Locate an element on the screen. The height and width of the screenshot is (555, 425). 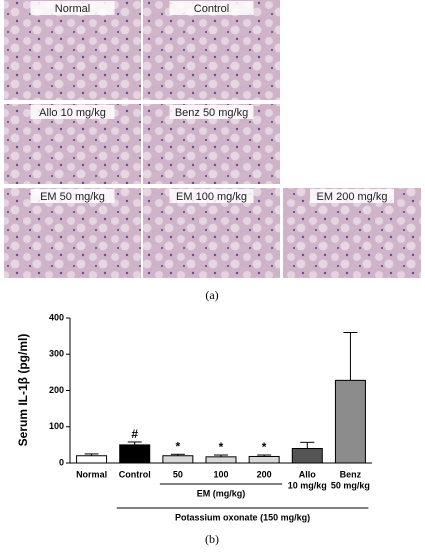
panel-label: EM 200 mg/kg is located at coordinates (352, 197).